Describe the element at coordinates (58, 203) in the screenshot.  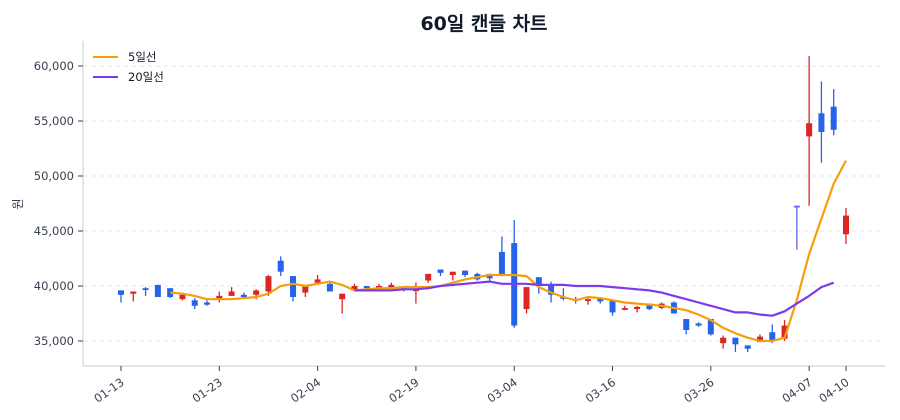
I see `y-axis-ticks: 35,000 40,000 45,000 50,000 55,000 60,000` at that location.